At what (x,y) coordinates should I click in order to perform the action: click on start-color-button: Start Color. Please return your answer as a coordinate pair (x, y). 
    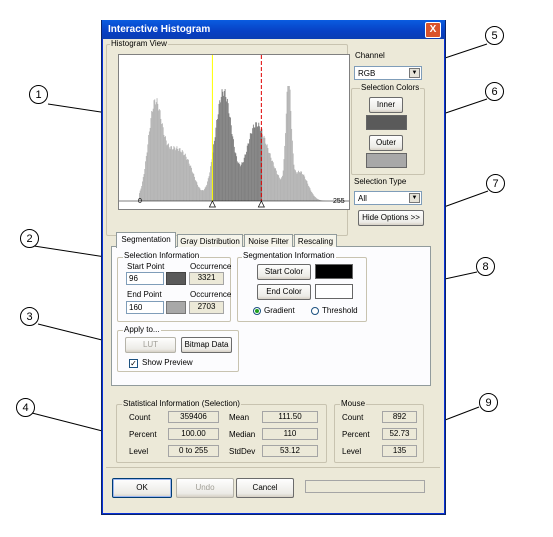
    Looking at the image, I should click on (284, 272).